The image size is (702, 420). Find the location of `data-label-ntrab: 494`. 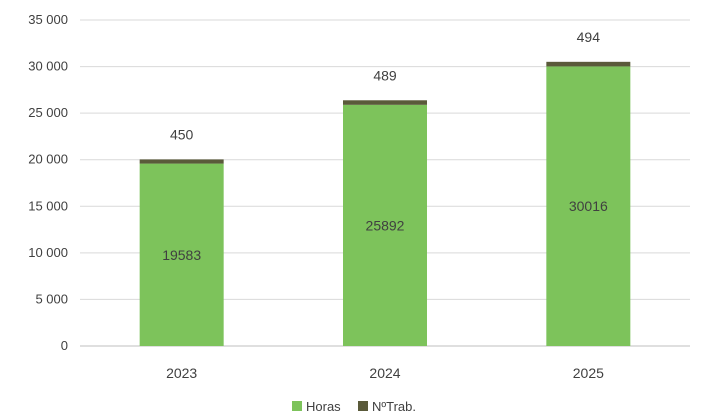

data-label-ntrab: 494 is located at coordinates (589, 37).